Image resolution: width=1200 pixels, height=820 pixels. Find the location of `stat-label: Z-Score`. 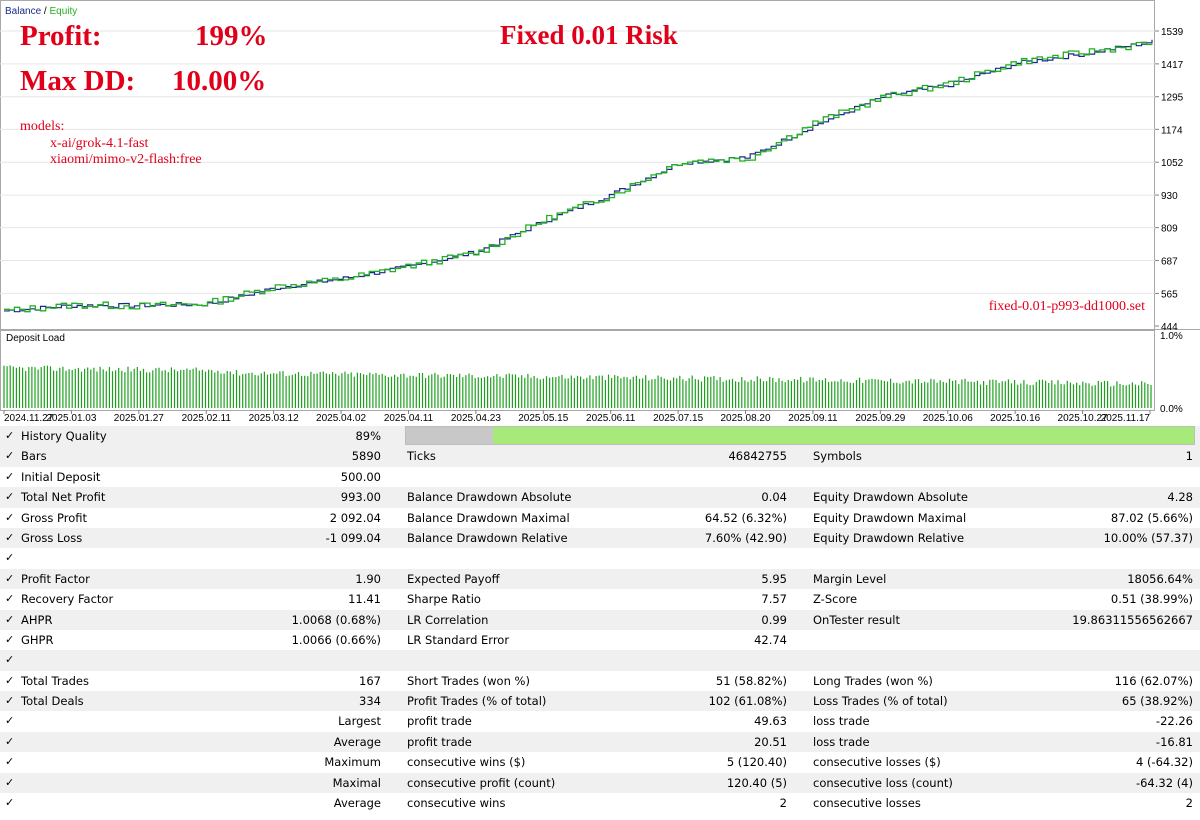

stat-label: Z-Score is located at coordinates (835, 599).